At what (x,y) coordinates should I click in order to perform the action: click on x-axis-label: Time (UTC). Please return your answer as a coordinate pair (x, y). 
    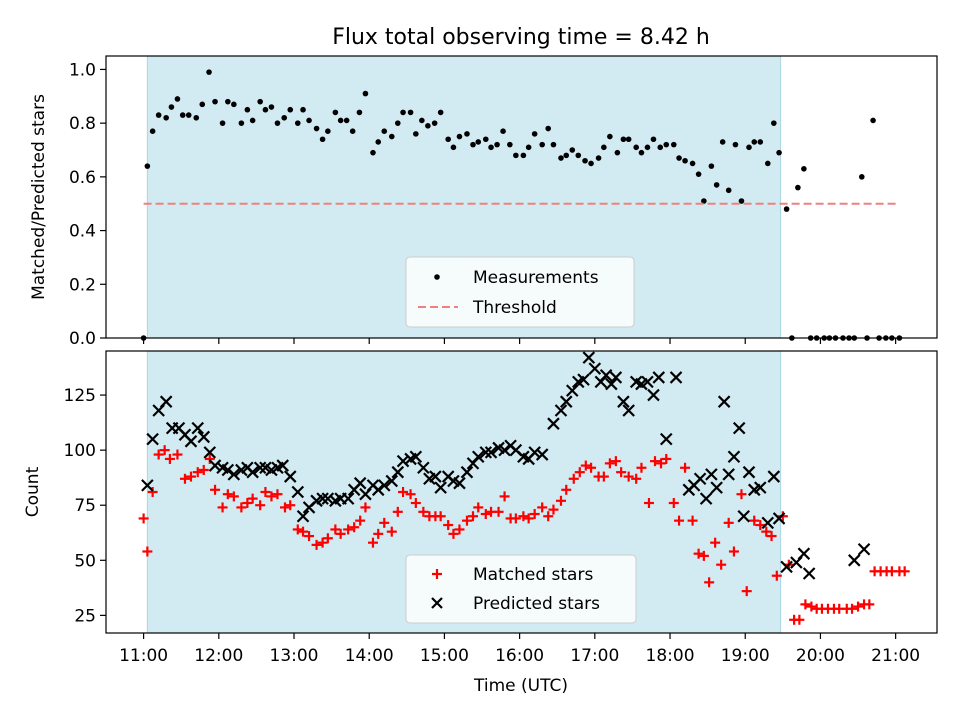
    Looking at the image, I should click on (520, 686).